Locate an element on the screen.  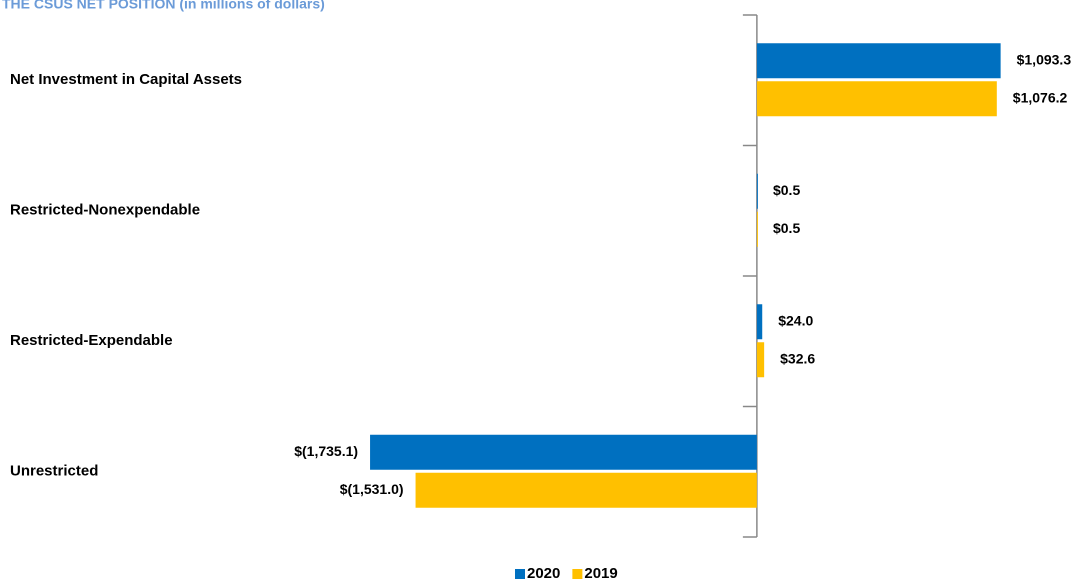
legend-label: 2020 is located at coordinates (543, 572).